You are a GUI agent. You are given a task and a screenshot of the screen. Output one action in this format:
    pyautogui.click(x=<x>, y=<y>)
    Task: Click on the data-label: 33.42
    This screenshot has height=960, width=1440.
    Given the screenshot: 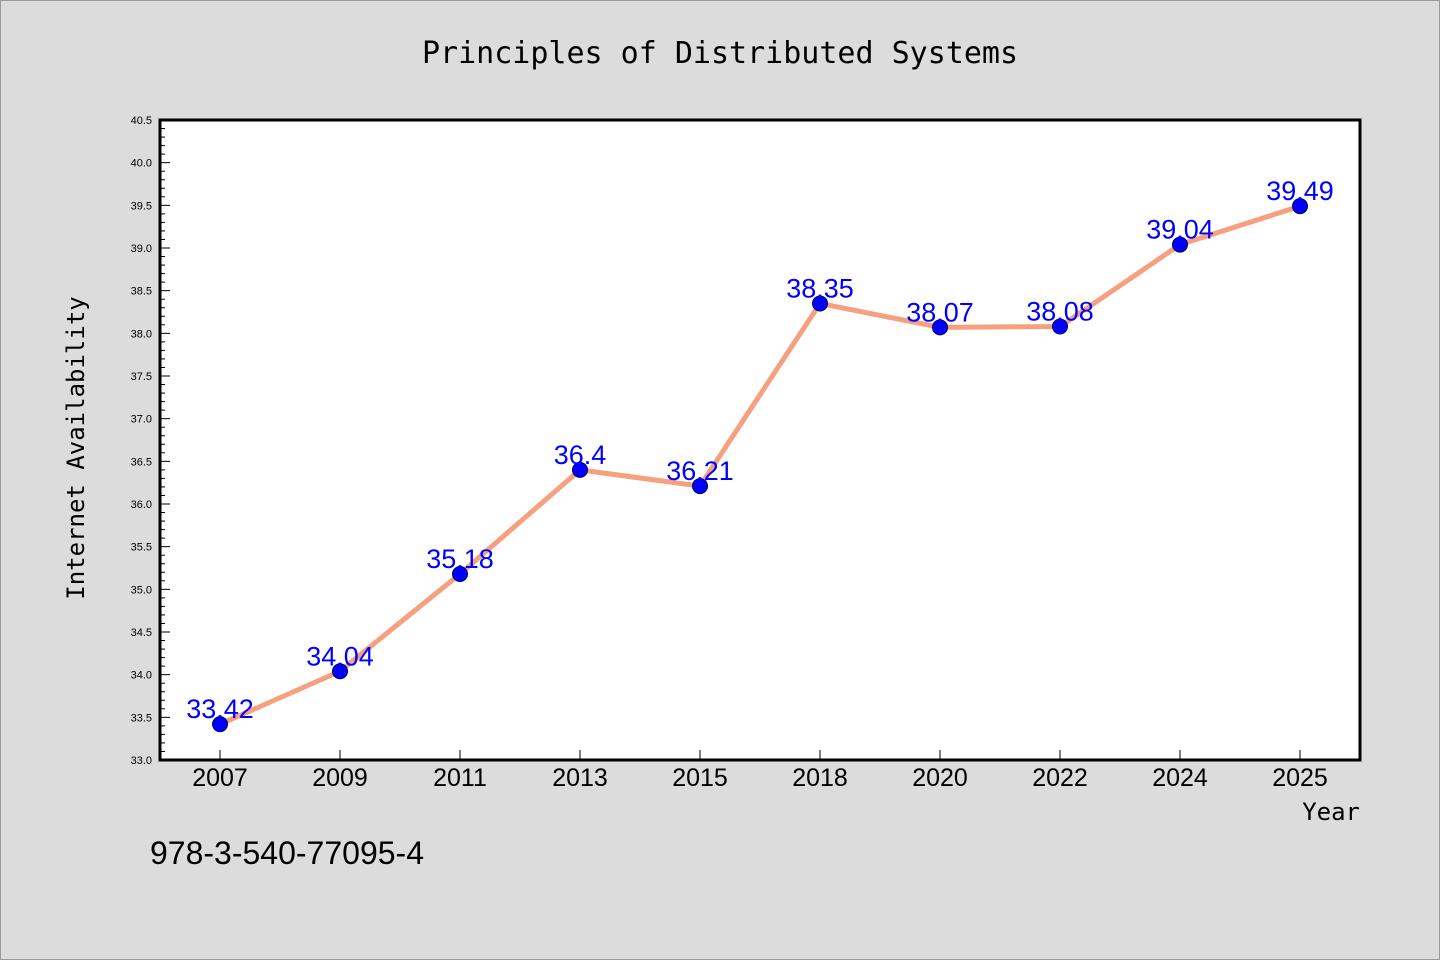 What is the action you would take?
    pyautogui.click(x=220, y=709)
    